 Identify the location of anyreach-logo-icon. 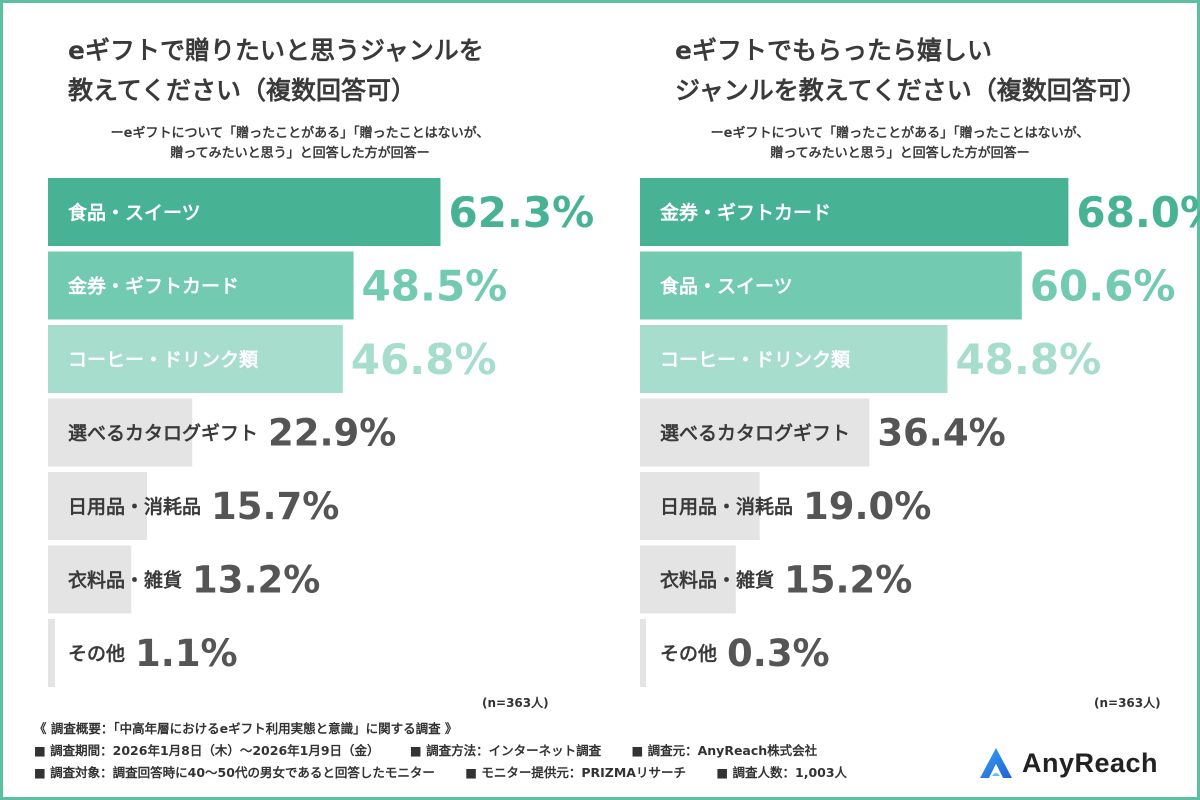
(996, 763).